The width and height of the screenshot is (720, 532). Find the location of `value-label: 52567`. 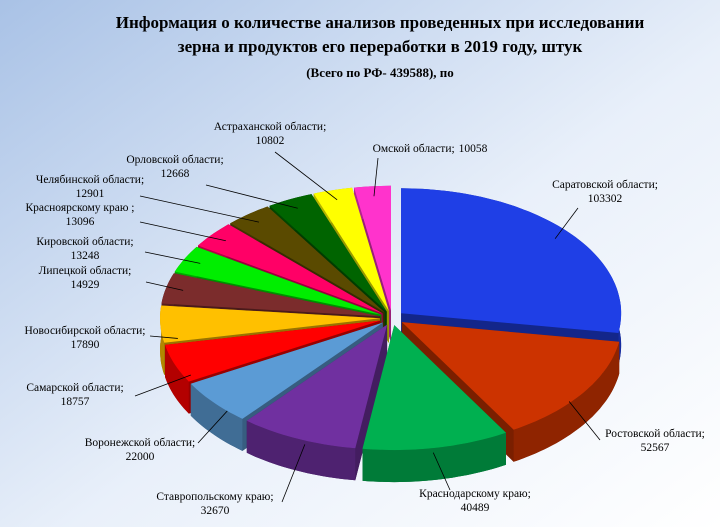

value-label: 52567 is located at coordinates (655, 448).